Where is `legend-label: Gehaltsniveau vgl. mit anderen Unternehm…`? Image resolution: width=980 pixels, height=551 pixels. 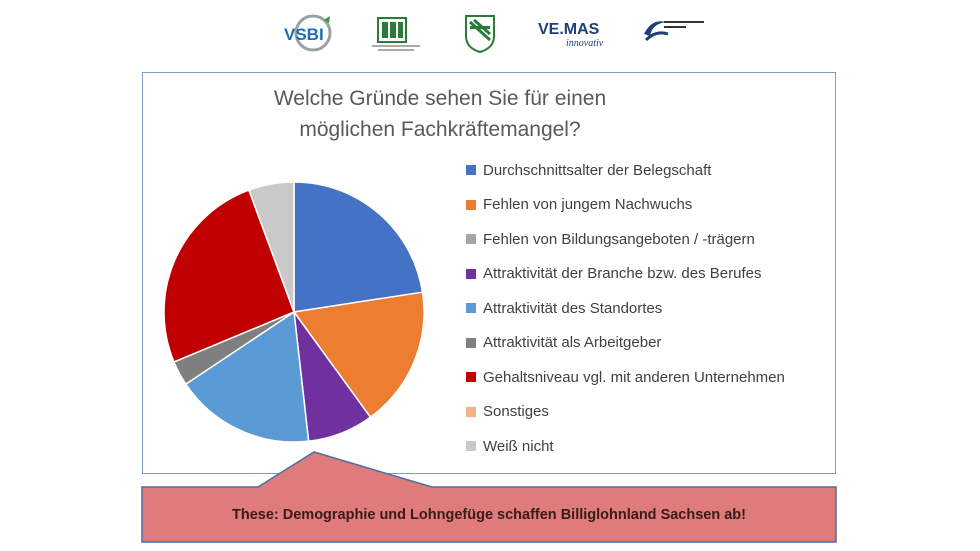 legend-label: Gehaltsniveau vgl. mit anderen Unternehm… is located at coordinates (634, 377).